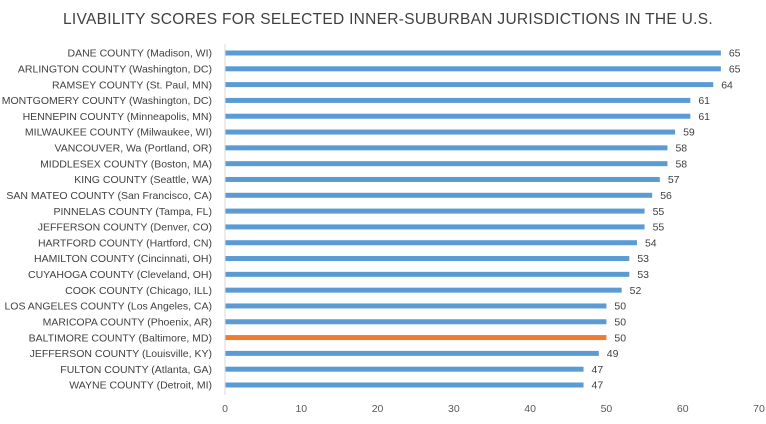  What do you see at coordinates (140, 54) in the screenshot?
I see `category-label: DANE COUNTY (Madison, WI)` at bounding box center [140, 54].